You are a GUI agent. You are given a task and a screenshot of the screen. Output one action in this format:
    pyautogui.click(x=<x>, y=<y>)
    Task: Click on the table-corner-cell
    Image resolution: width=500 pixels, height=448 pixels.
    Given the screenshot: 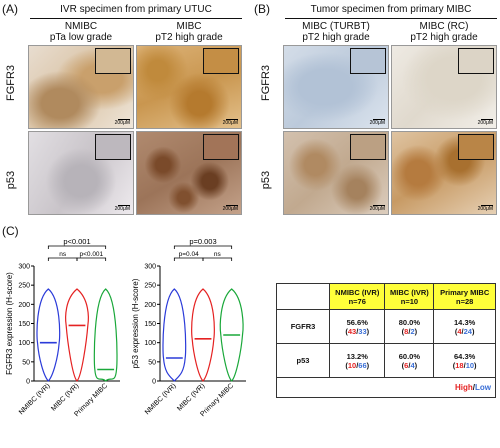 What is the action you would take?
    pyautogui.click(x=303, y=296)
    